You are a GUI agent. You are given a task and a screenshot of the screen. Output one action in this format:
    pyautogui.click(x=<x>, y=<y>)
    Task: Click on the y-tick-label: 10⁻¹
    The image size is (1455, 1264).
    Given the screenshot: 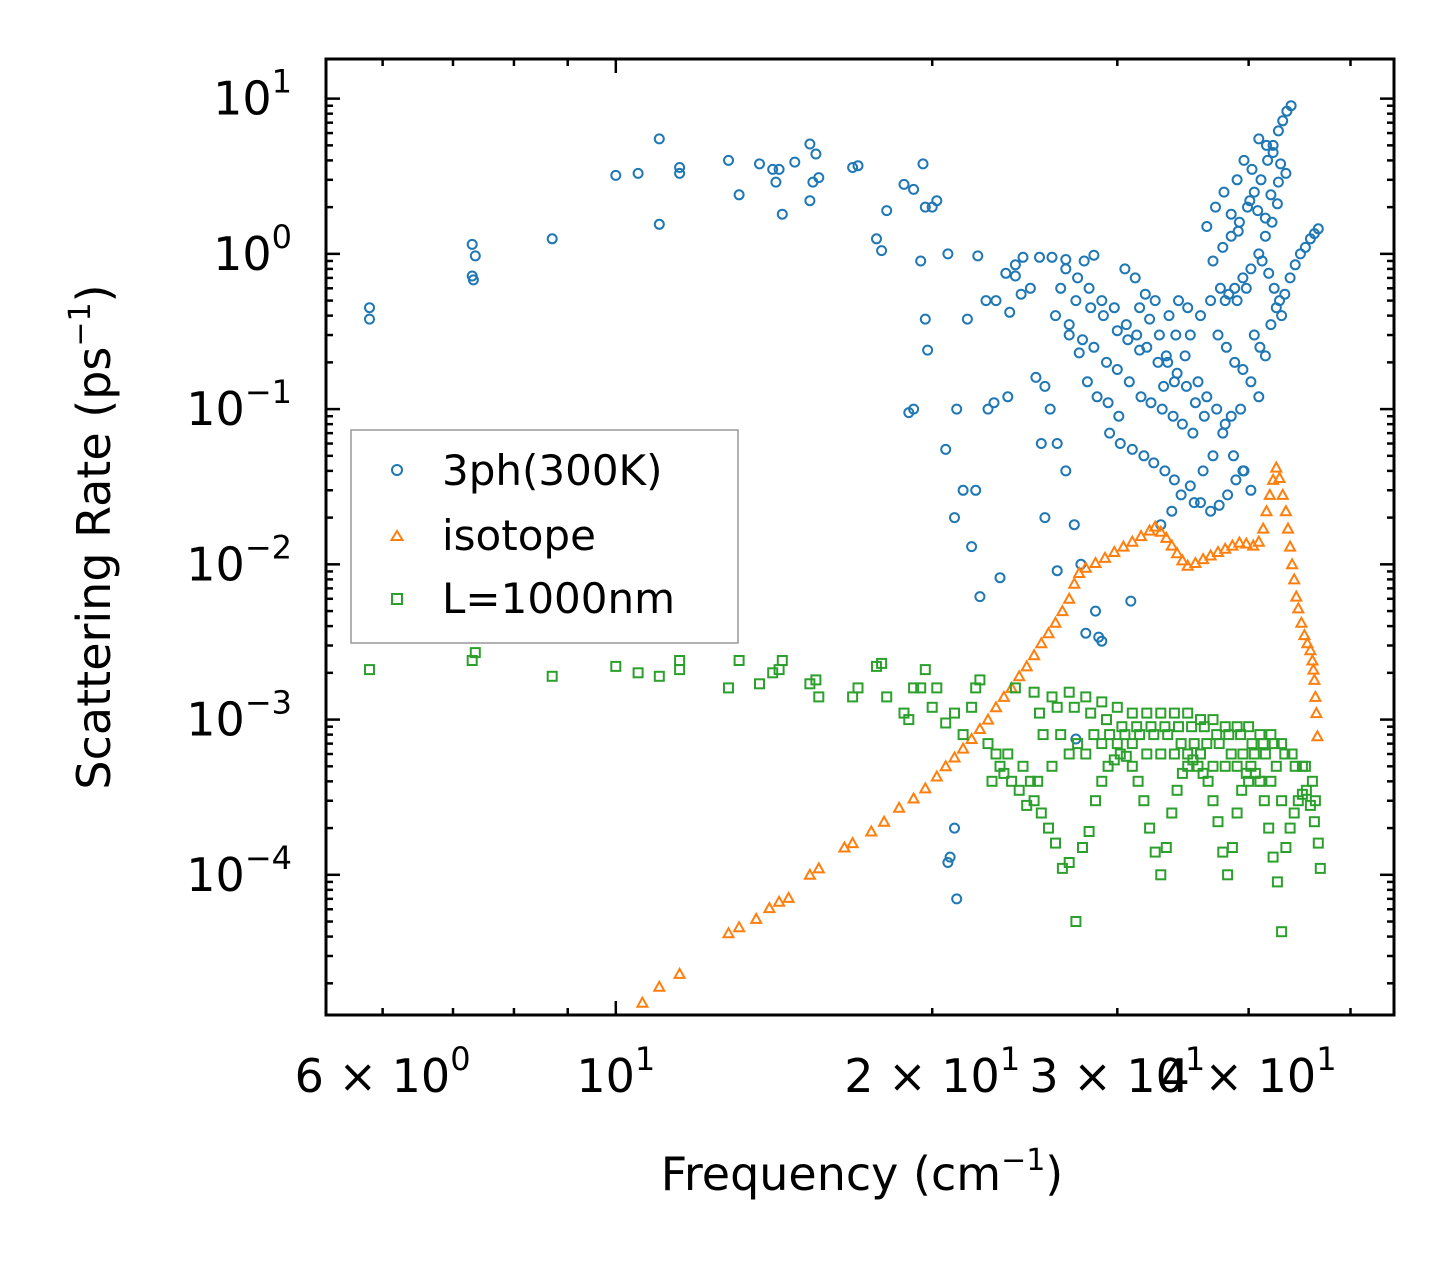 What is the action you would take?
    pyautogui.click(x=239, y=404)
    